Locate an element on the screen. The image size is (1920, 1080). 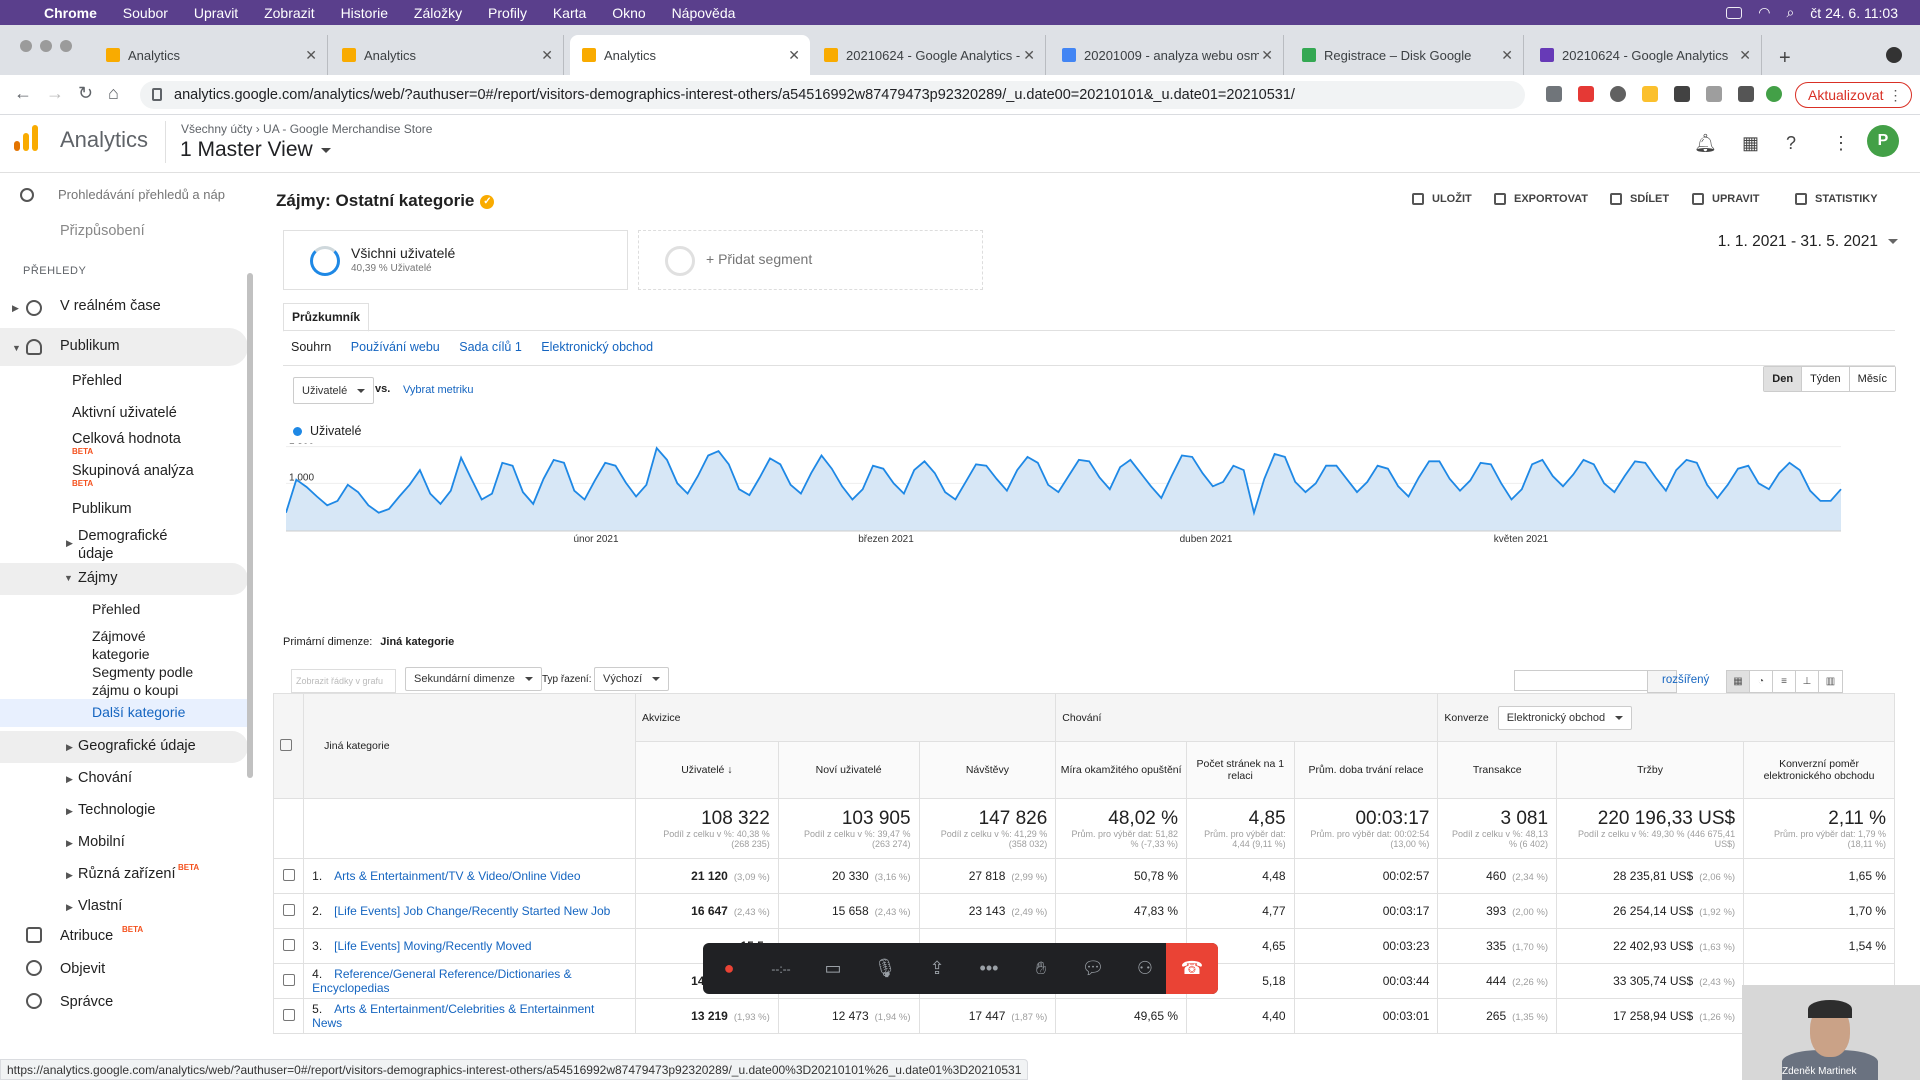
granularity-day: Den is located at coordinates (1783, 379).